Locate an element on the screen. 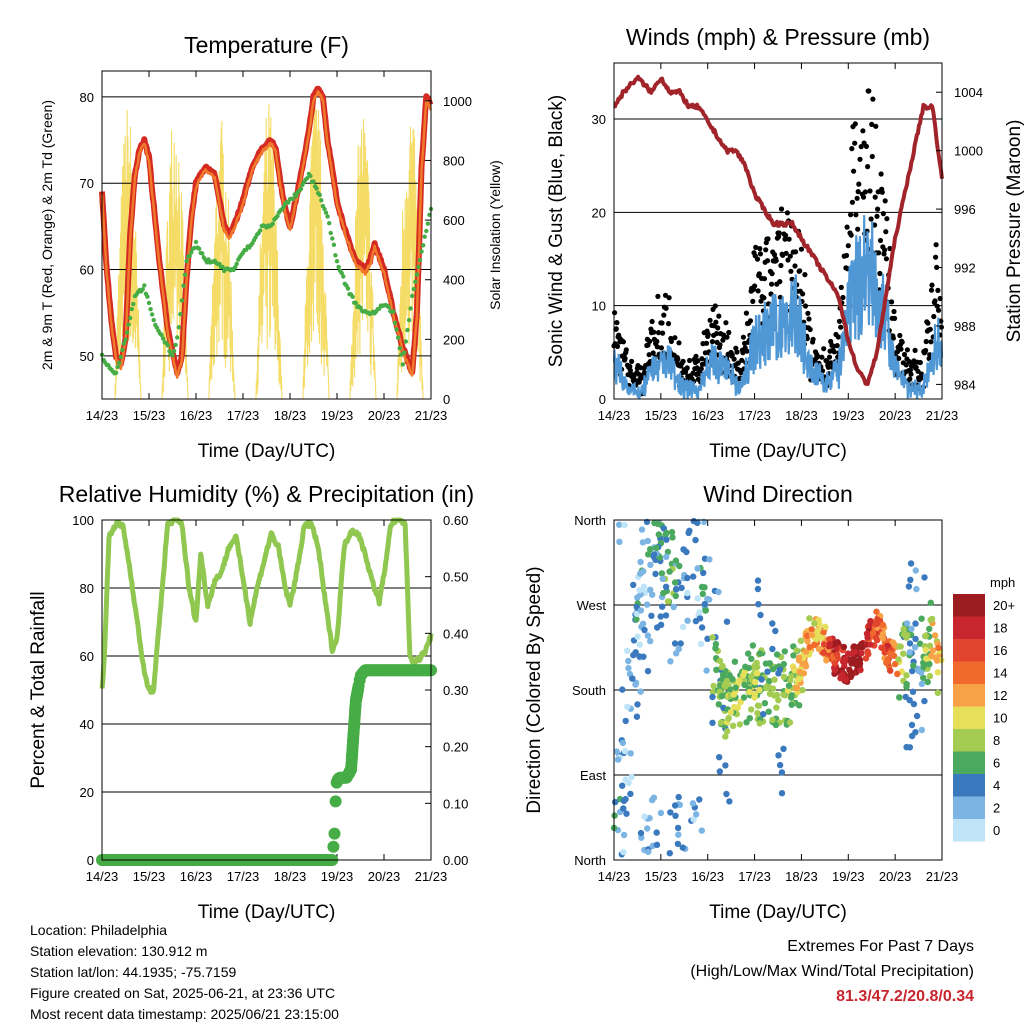 This screenshot has height=1025, width=1024. legend-label: 18 is located at coordinates (1000, 628).